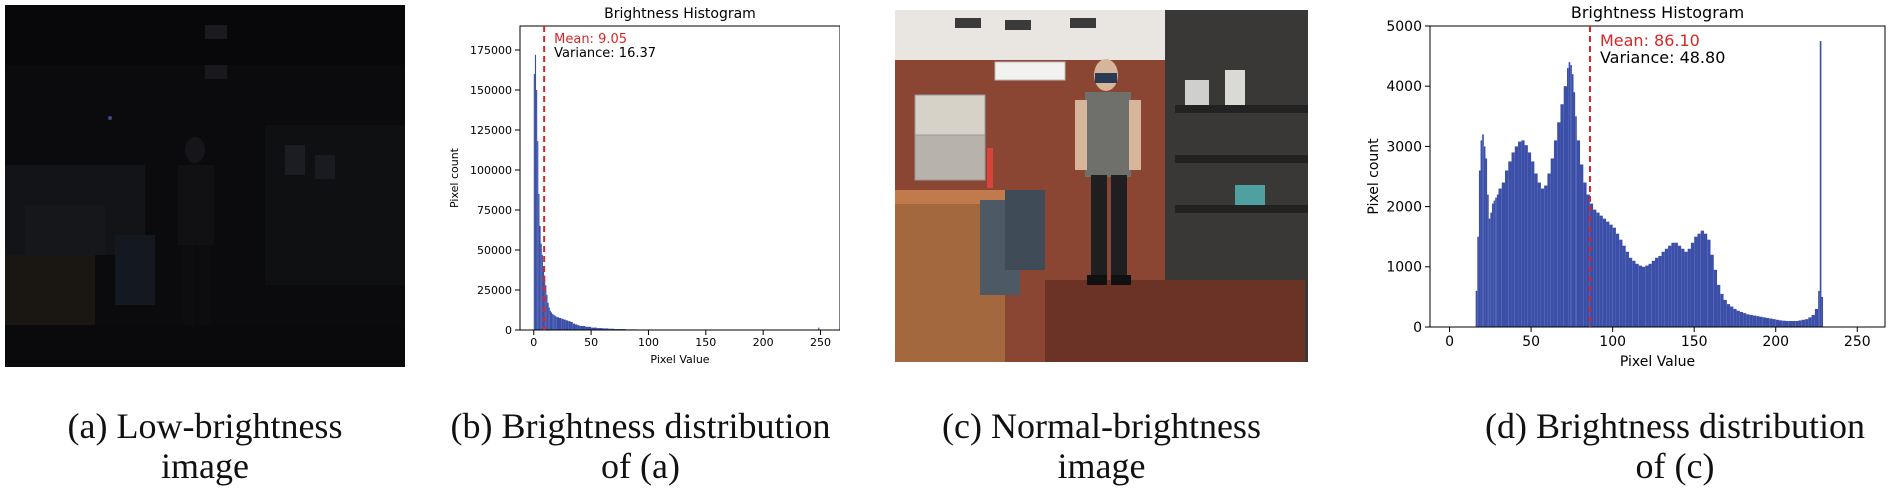 The height and width of the screenshot is (496, 1900). What do you see at coordinates (605, 53) in the screenshot?
I see `variance-annotation: Variance: 16.37` at bounding box center [605, 53].